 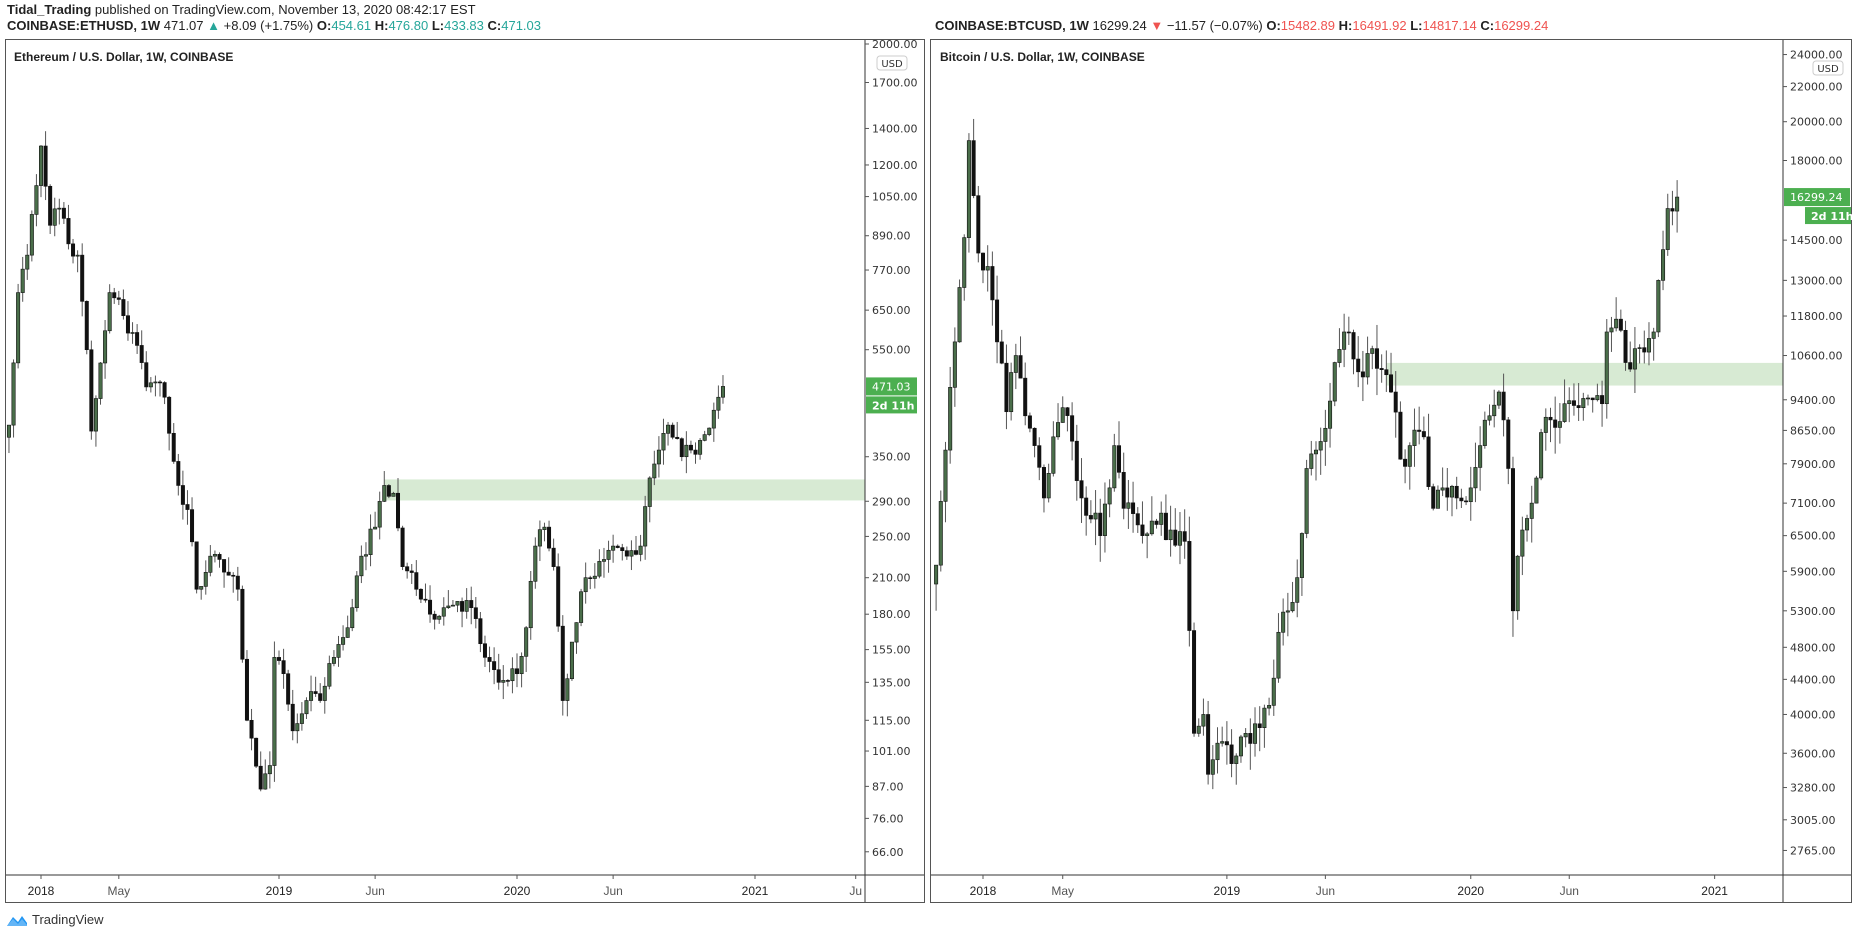 What do you see at coordinates (891, 650) in the screenshot?
I see `eth-y-tick-label: 155.00` at bounding box center [891, 650].